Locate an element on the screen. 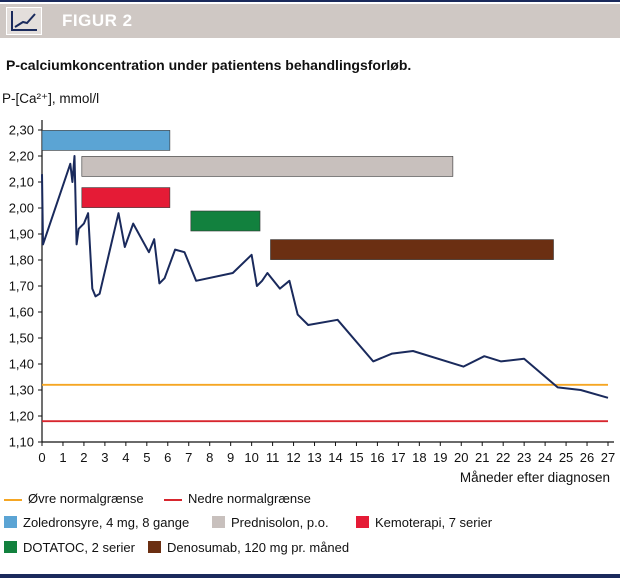  x-tick-label: 20 is located at coordinates (461, 457).